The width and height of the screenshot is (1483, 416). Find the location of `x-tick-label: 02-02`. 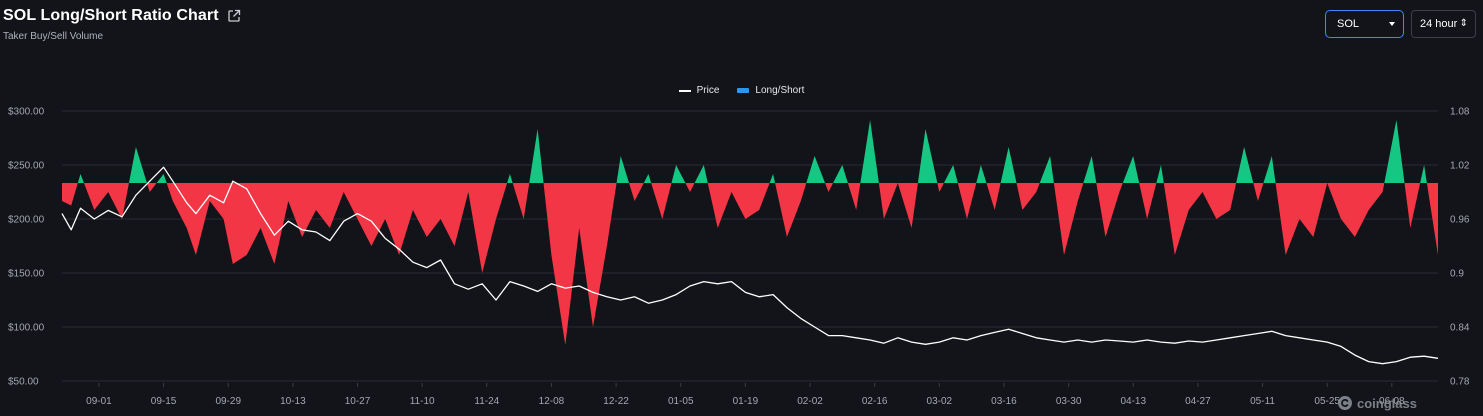

x-tick-label: 02-02 is located at coordinates (810, 401).